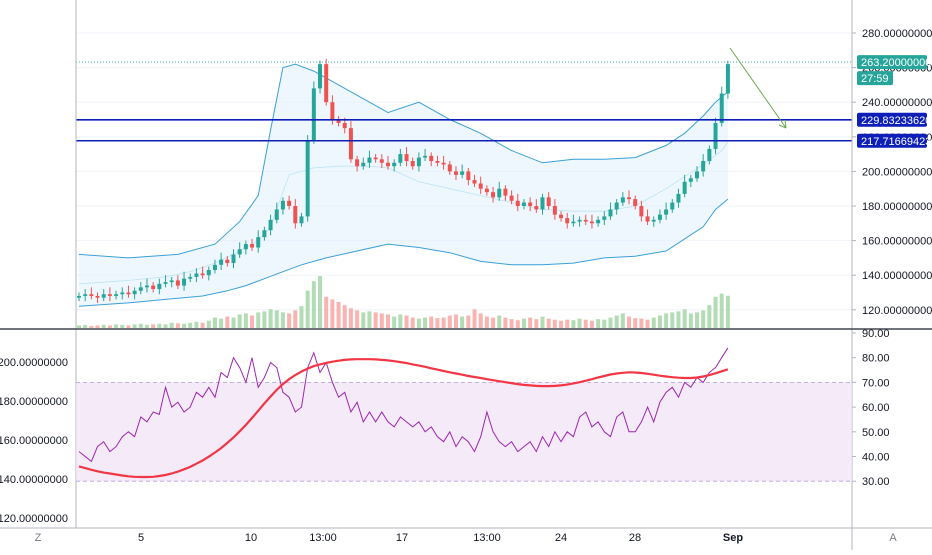  What do you see at coordinates (893, 538) in the screenshot?
I see `auto-scale-button: A` at bounding box center [893, 538].